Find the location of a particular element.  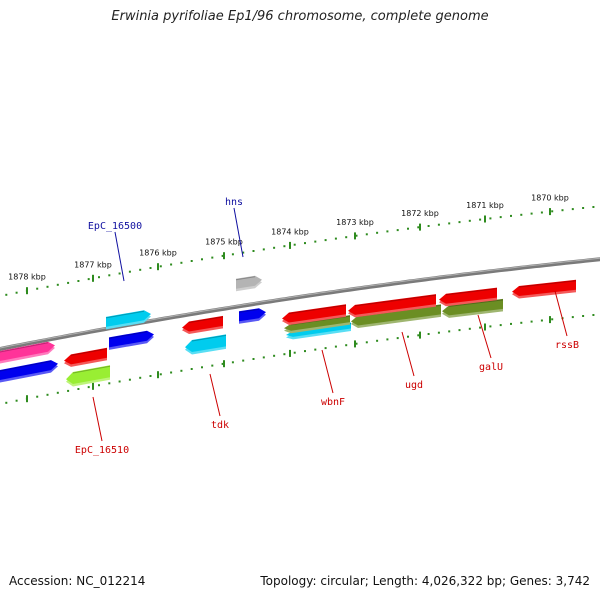

tick-label: 1877 kbp is located at coordinates (93, 264).